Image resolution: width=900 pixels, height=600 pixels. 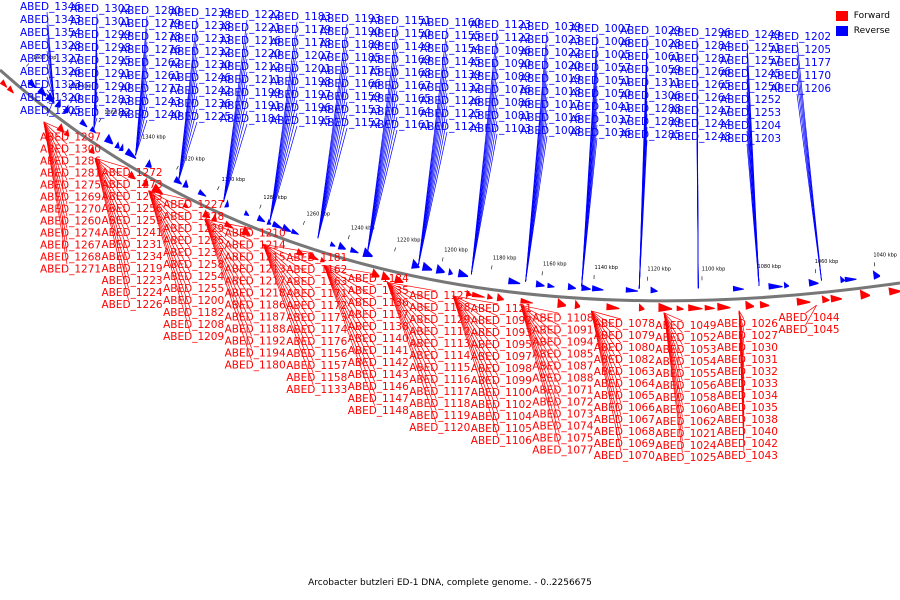 I want to click on gene-label-ABED_1187: ABED_1187, so click(x=255, y=318).